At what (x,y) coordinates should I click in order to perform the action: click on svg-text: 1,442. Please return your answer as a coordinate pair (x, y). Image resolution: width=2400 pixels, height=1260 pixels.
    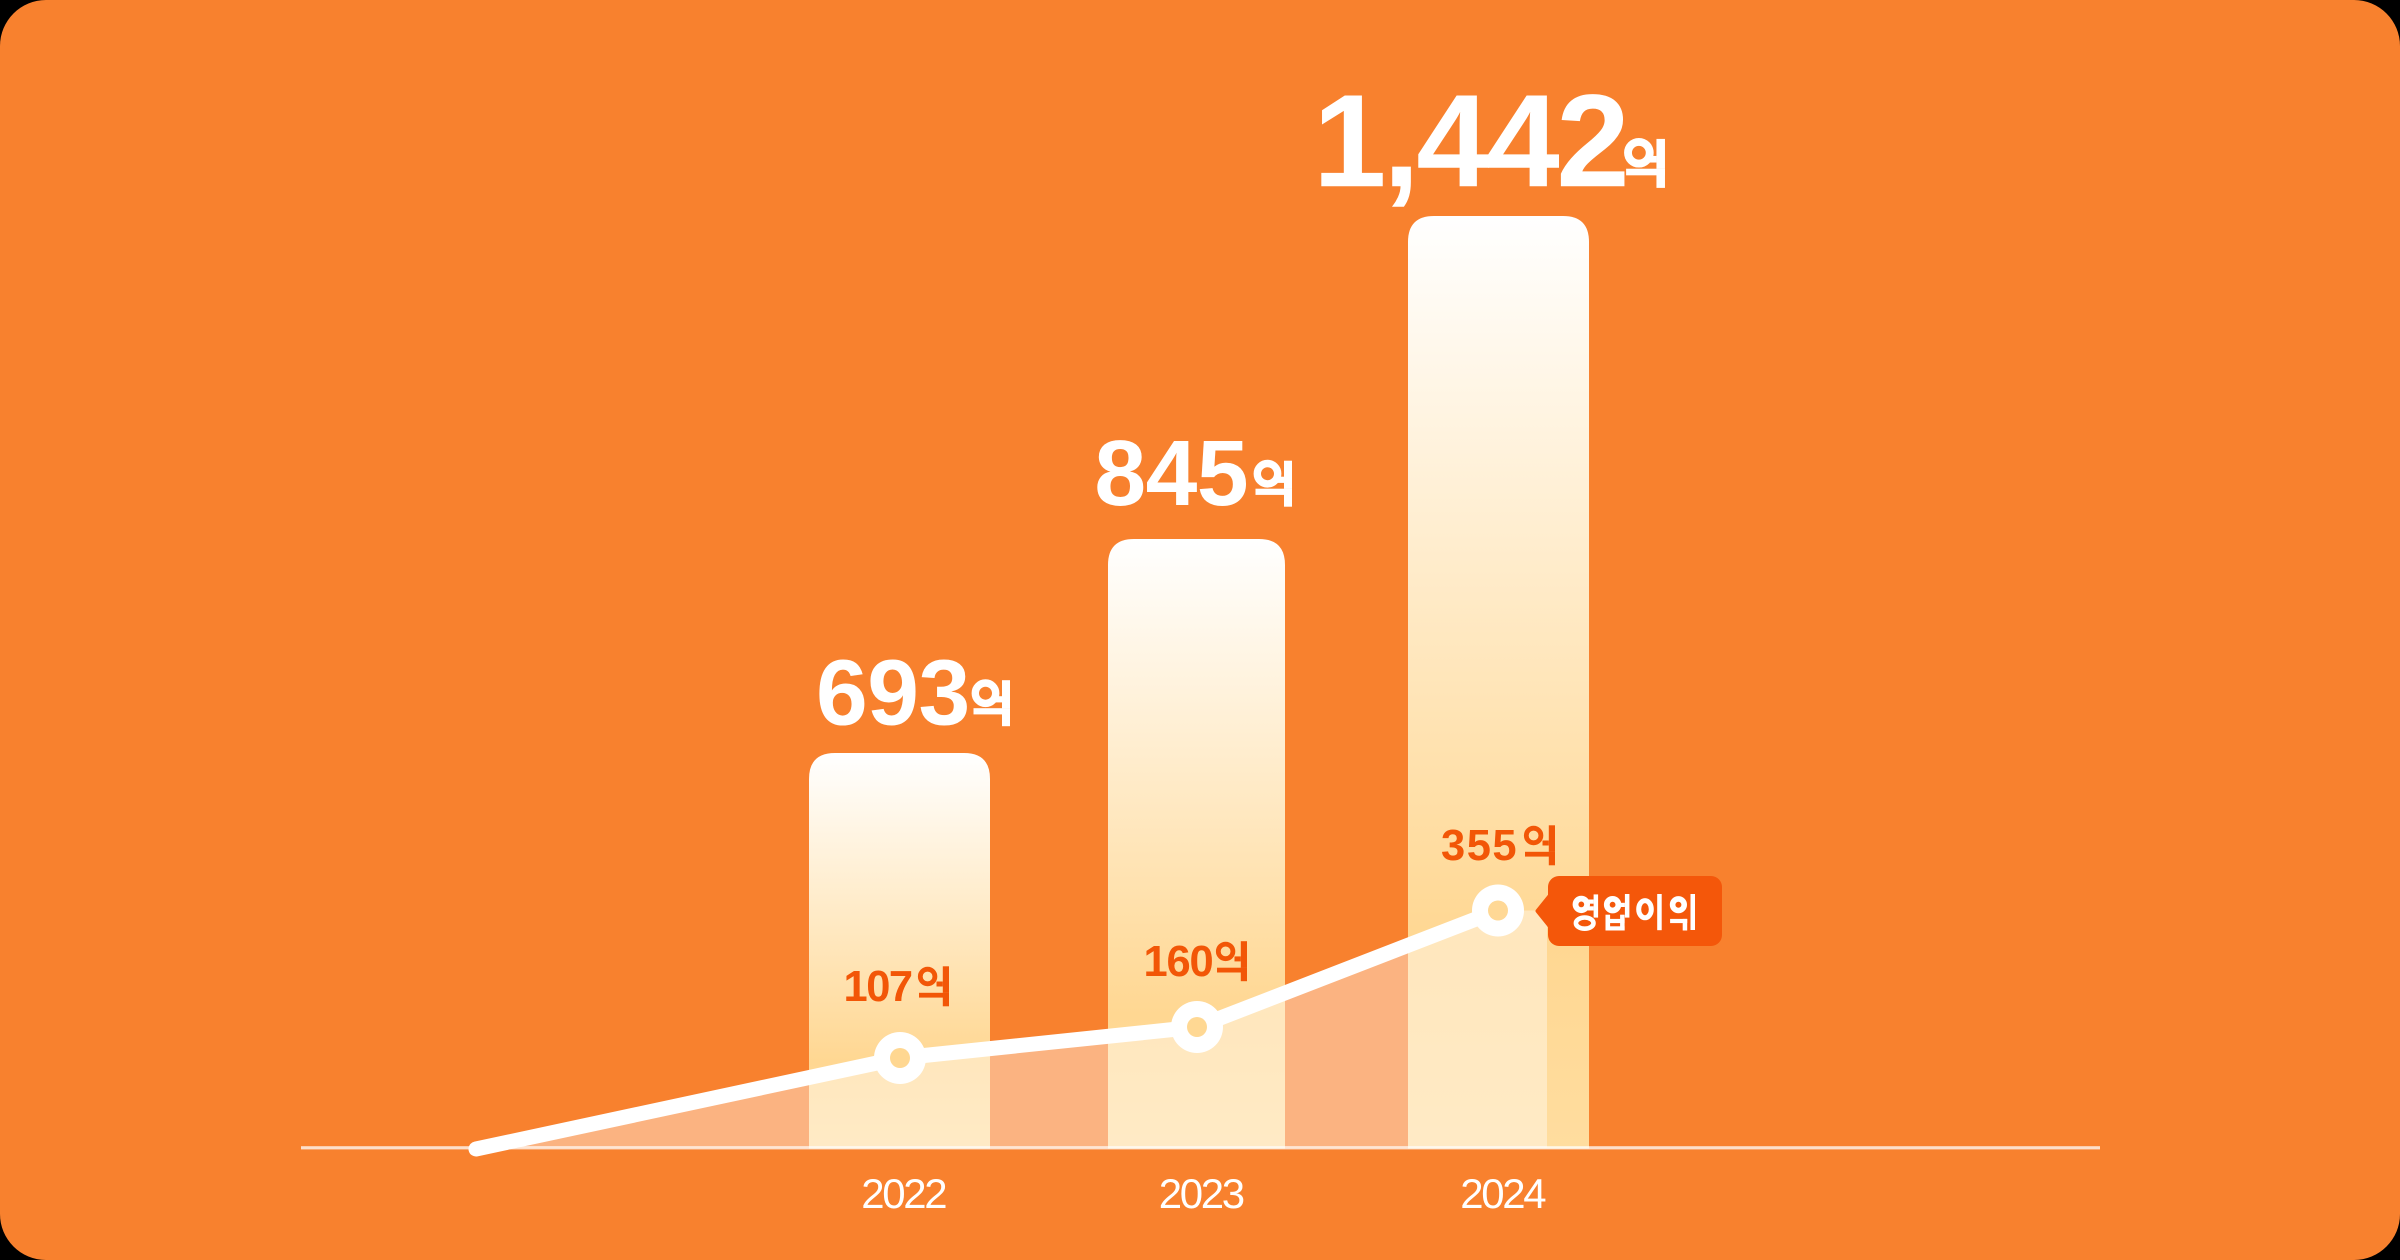
    Looking at the image, I should click on (1469, 140).